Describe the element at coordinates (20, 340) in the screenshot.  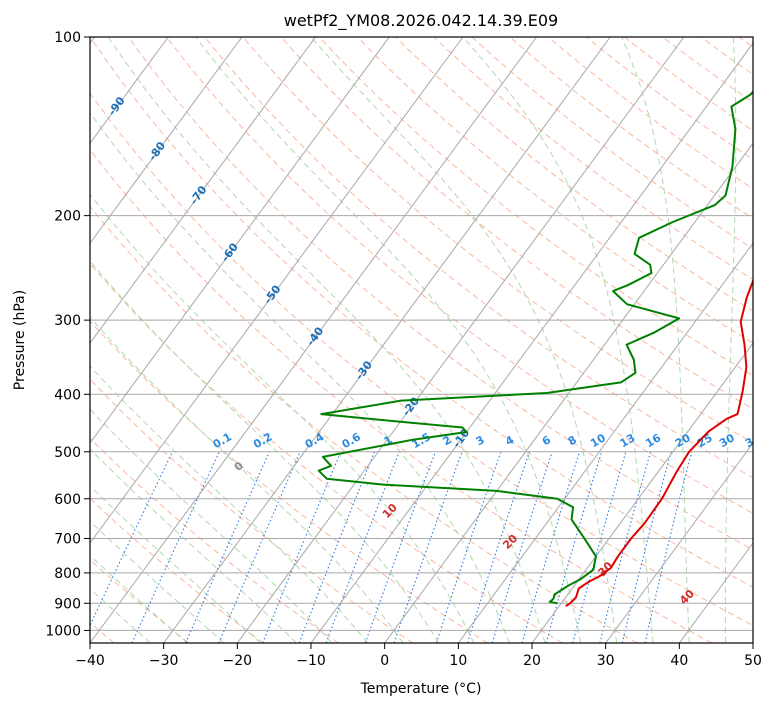
I see `y-axis-label: Pressure (hPa)` at that location.